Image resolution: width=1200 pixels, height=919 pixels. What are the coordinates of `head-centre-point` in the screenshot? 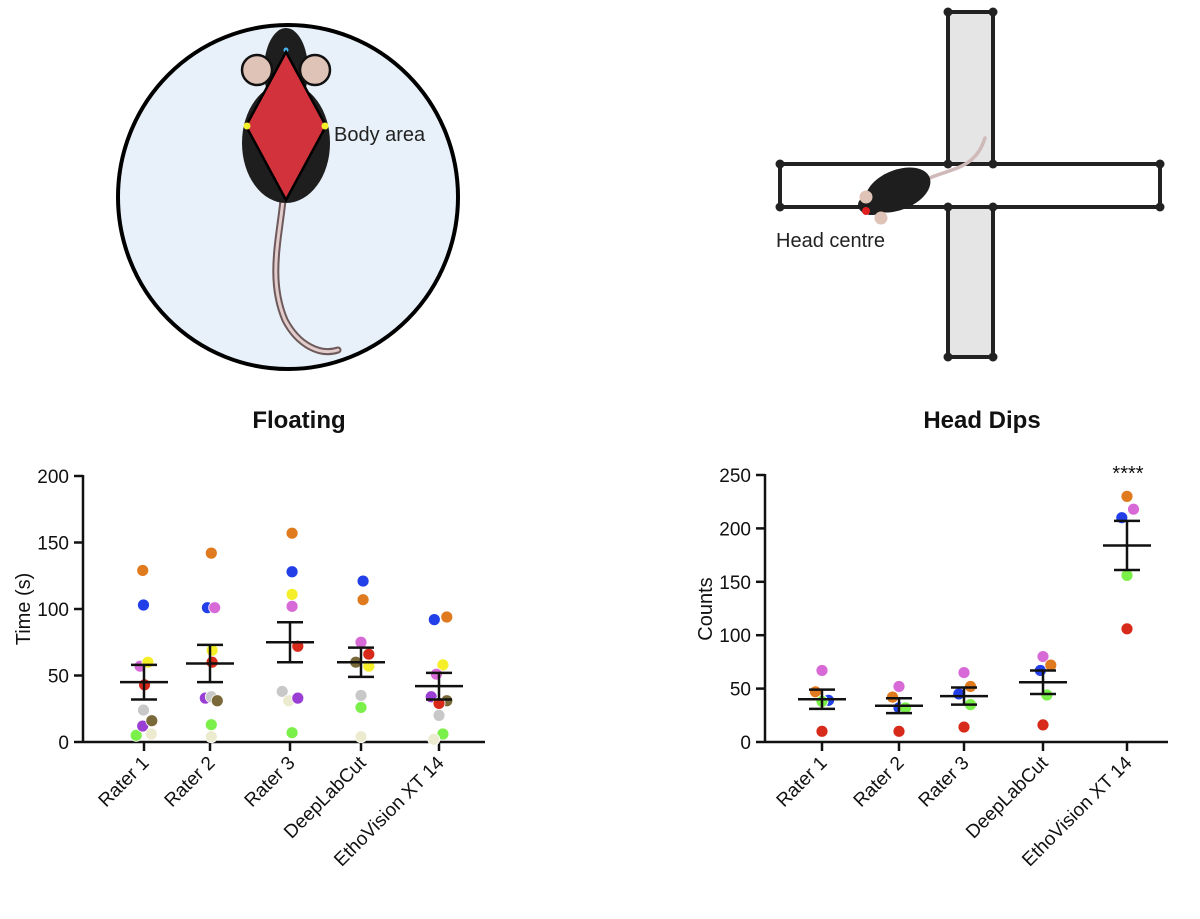 It's located at (866, 211).